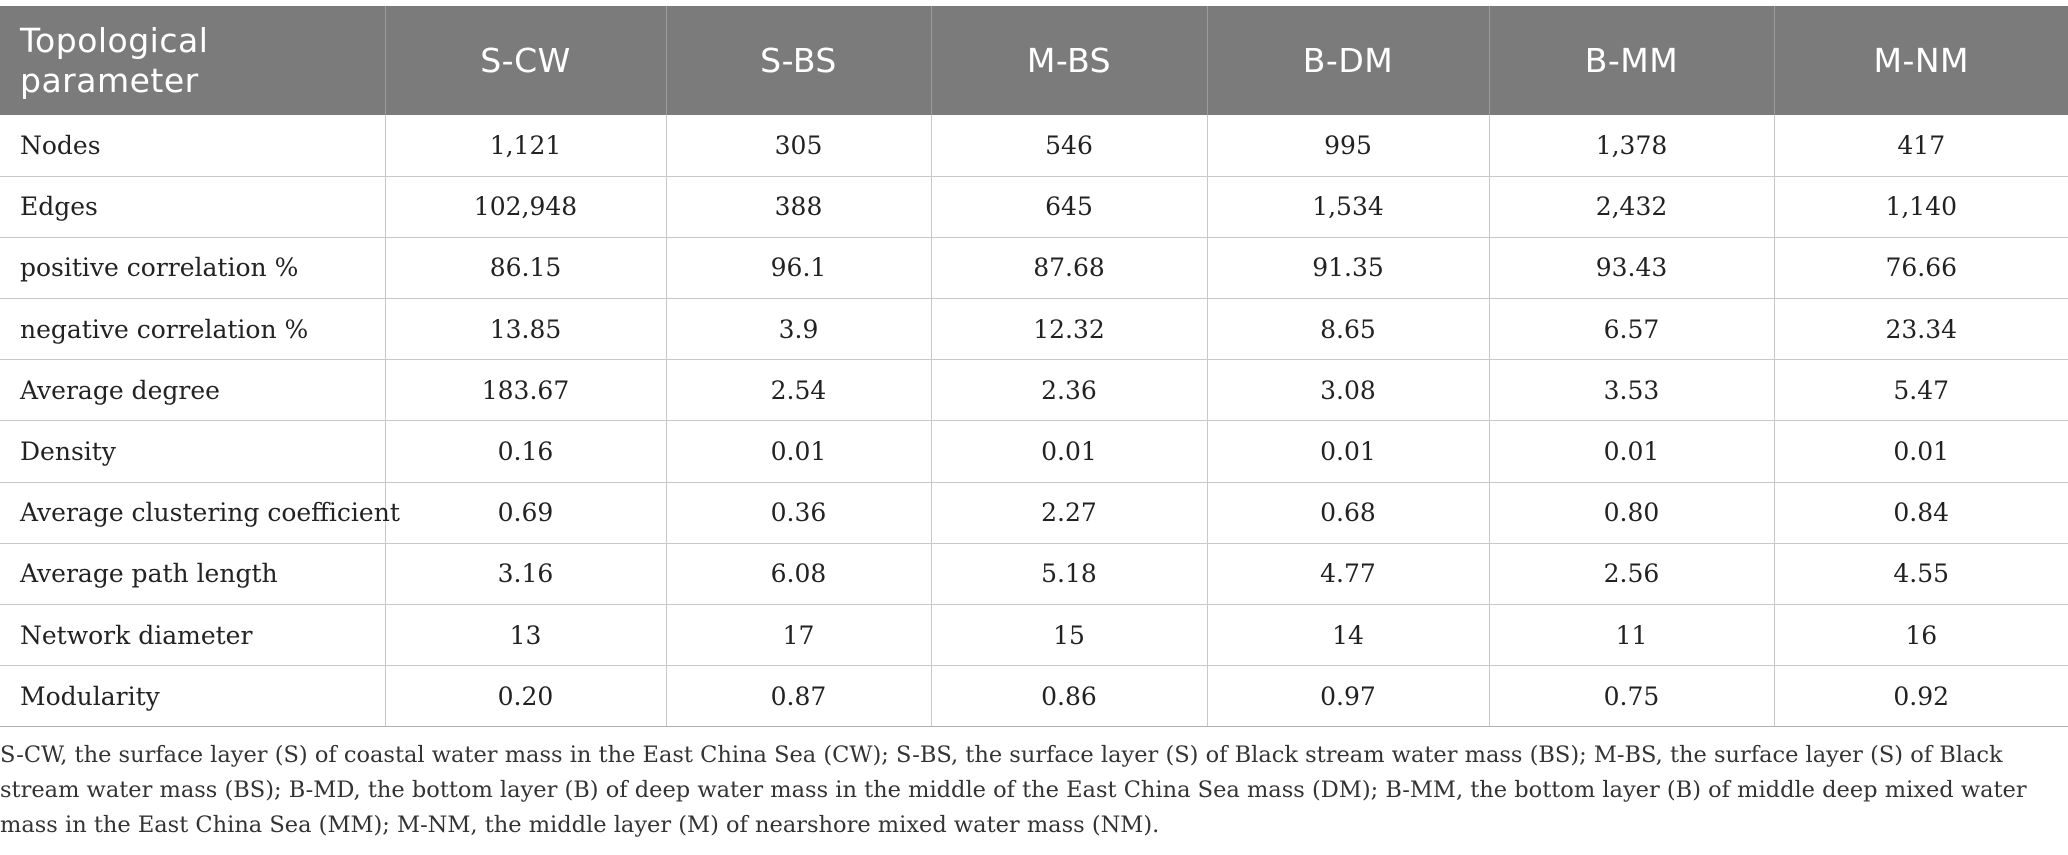 The width and height of the screenshot is (2068, 855). I want to click on table-cell: 183.67, so click(526, 390).